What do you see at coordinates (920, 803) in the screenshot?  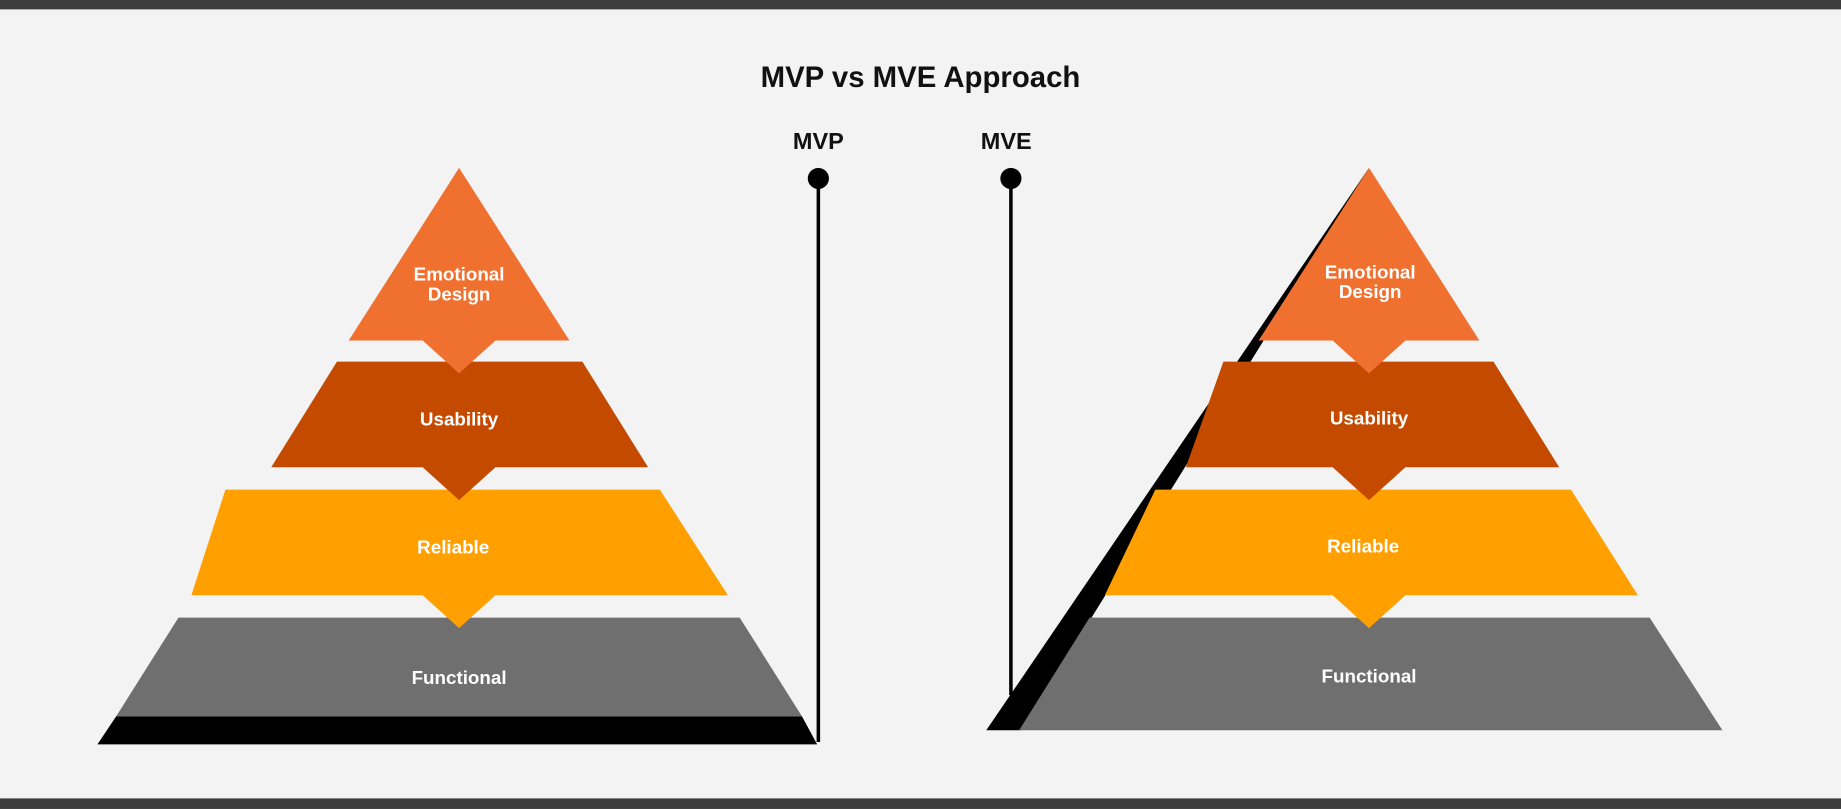 I see `bottom-bar` at bounding box center [920, 803].